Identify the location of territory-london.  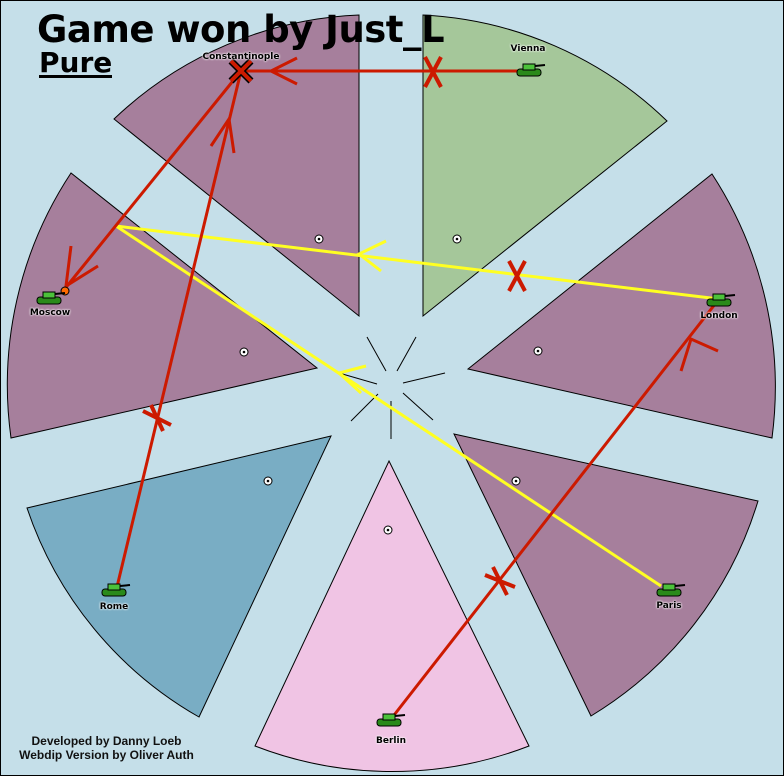
(621, 306).